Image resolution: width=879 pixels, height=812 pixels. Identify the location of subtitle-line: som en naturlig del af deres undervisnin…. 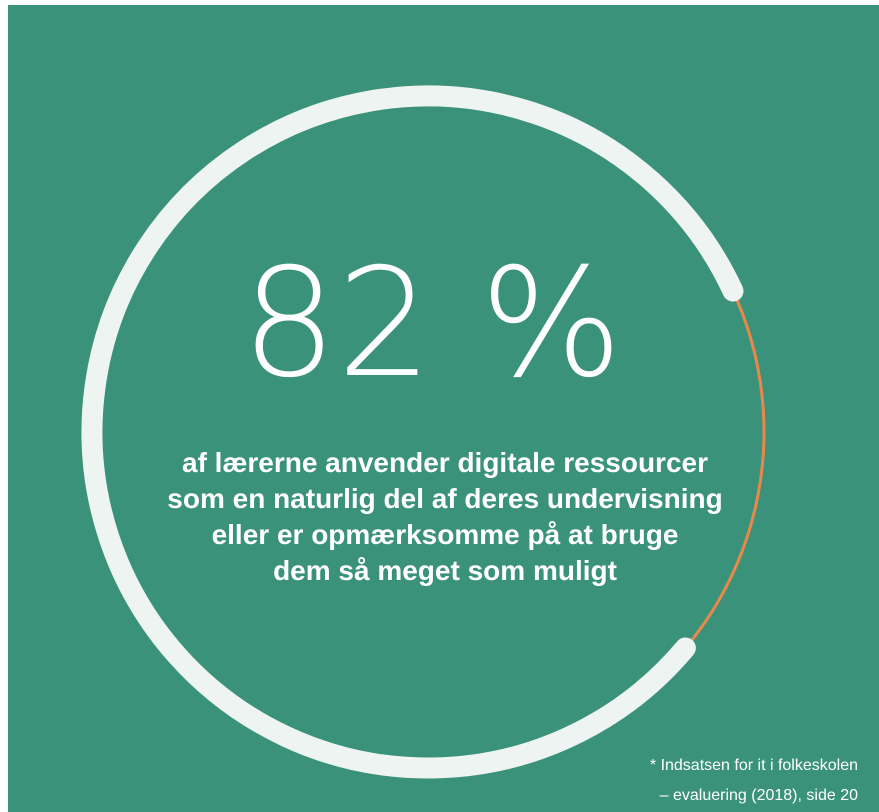
(444, 498).